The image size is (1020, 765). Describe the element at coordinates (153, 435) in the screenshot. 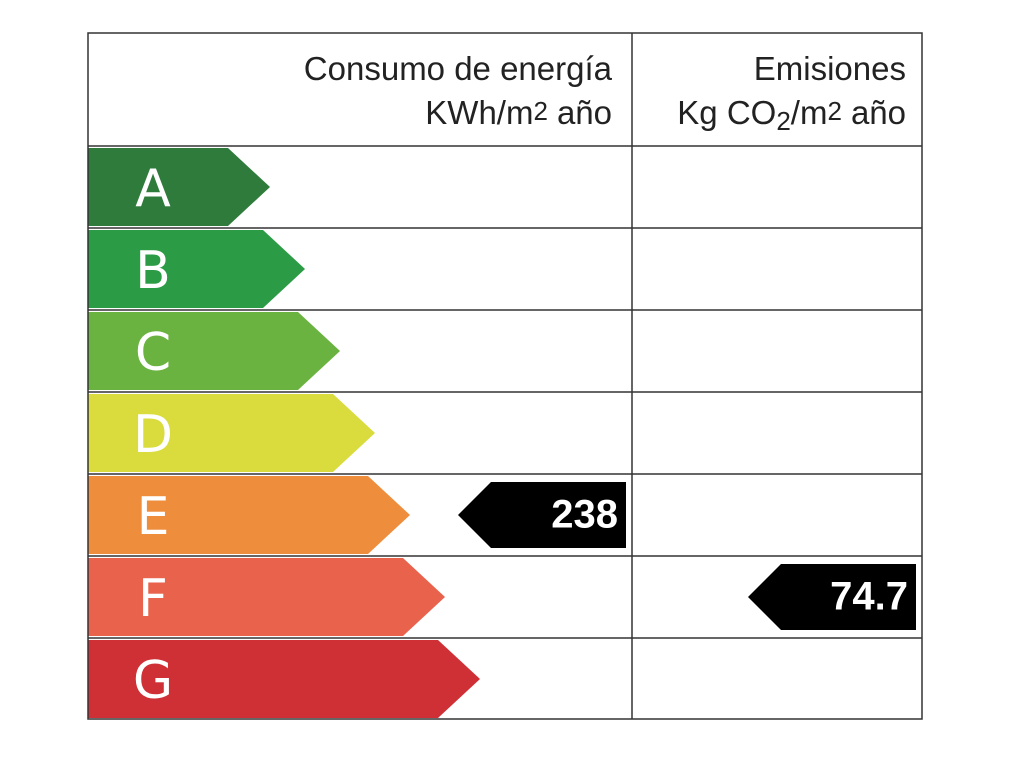

I see `rating-letter: D` at that location.